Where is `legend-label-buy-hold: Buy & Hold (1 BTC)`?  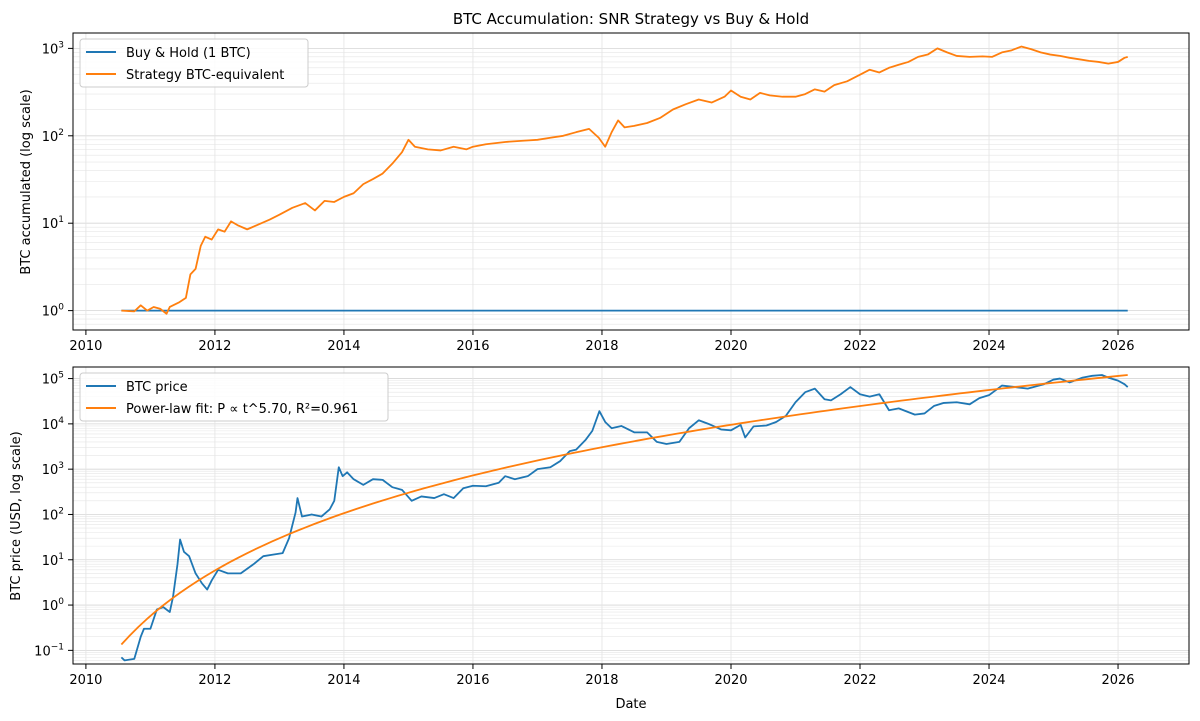 legend-label-buy-hold: Buy & Hold (1 BTC) is located at coordinates (188, 53).